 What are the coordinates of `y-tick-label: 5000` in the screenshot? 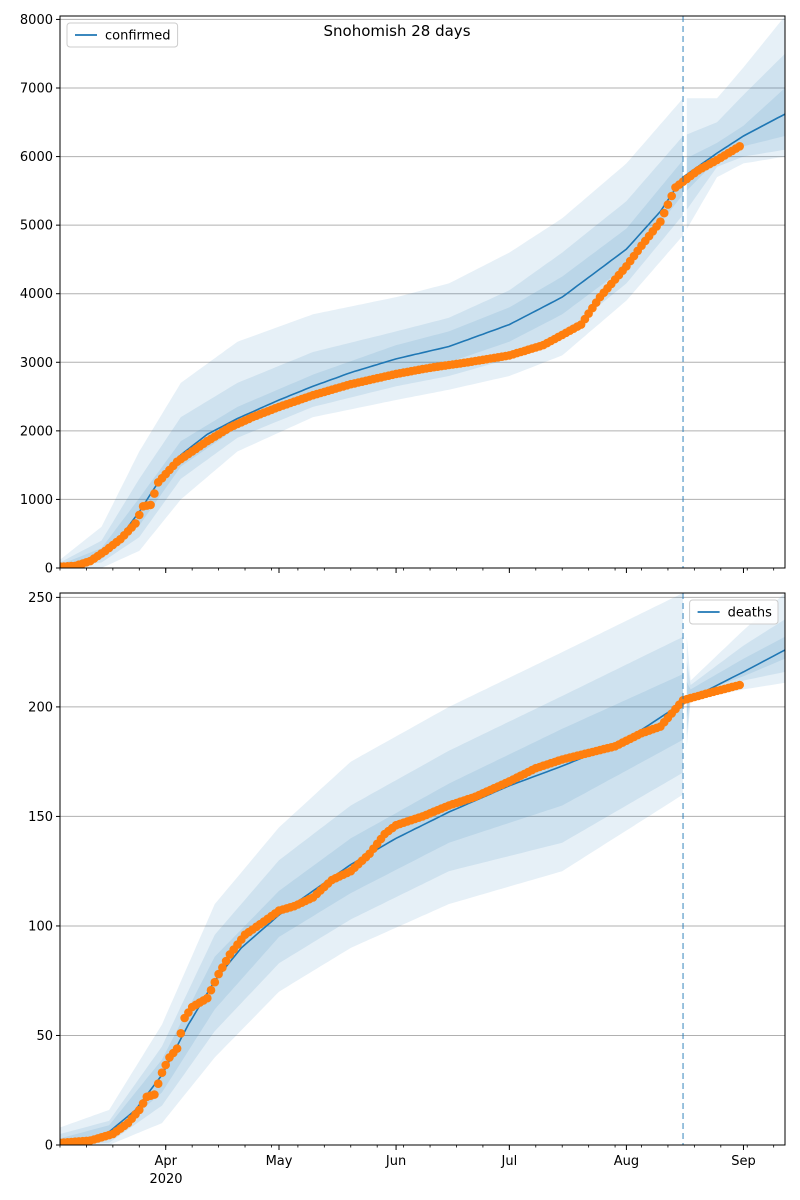 It's located at (36, 226).